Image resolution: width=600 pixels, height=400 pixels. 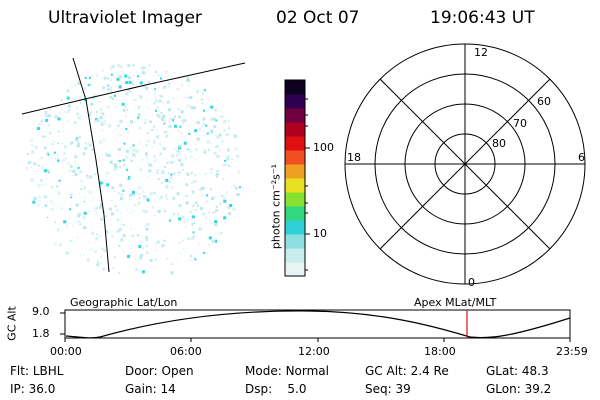 I want to click on status-flt: Flt: LBHL, so click(x=37, y=371).